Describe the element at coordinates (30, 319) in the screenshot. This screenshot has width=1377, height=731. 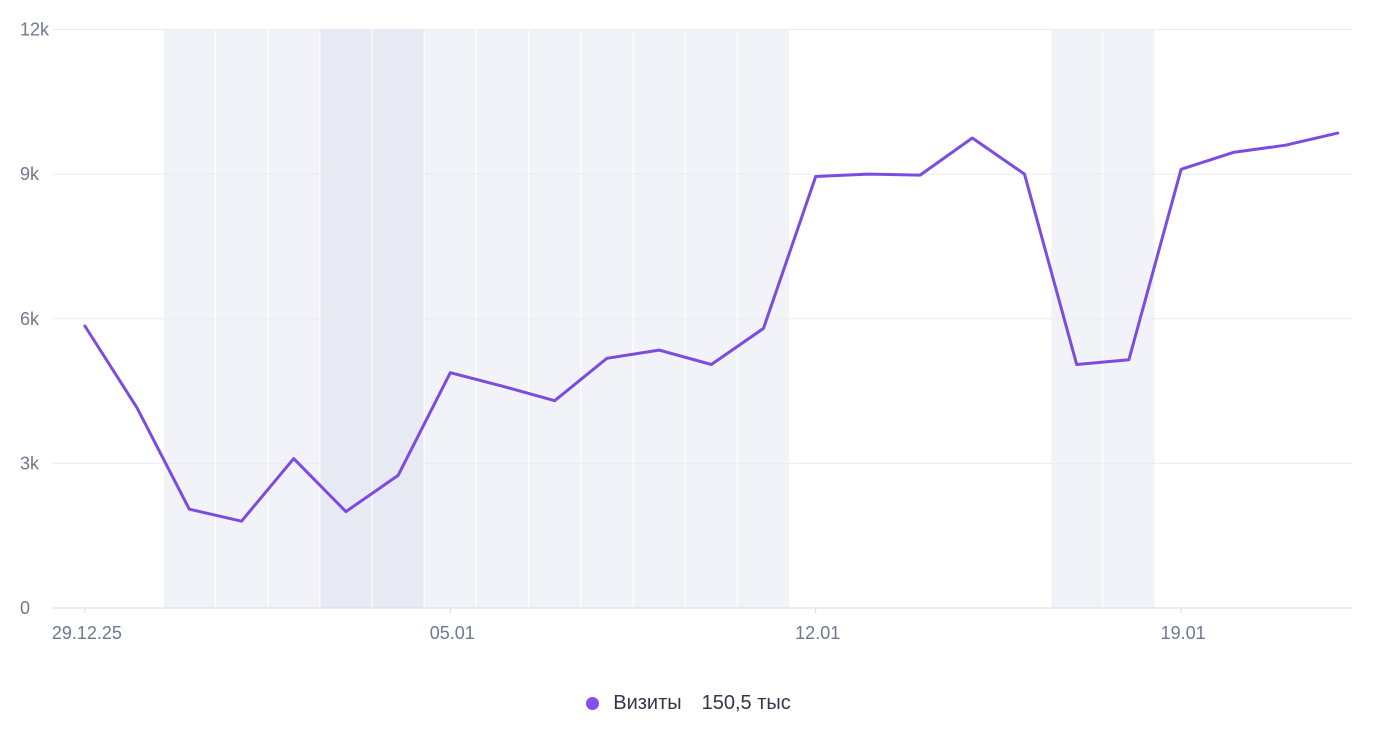
I see `y-axis-label: 6k` at that location.